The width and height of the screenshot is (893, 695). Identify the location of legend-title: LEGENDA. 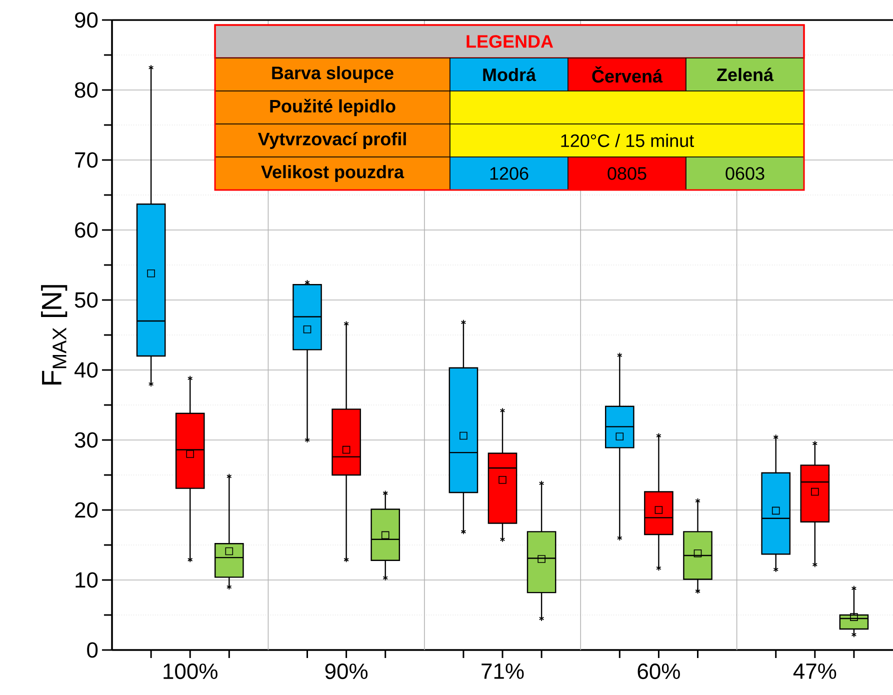
(510, 41).